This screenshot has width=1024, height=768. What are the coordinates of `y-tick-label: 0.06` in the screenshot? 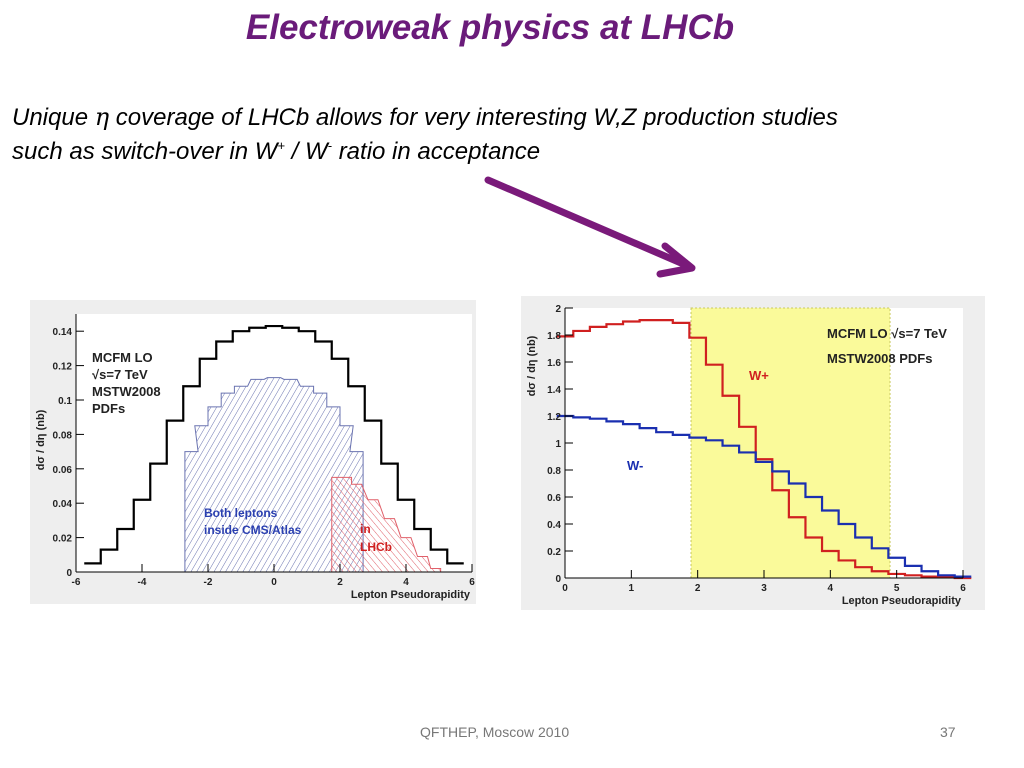 It's located at (63, 470).